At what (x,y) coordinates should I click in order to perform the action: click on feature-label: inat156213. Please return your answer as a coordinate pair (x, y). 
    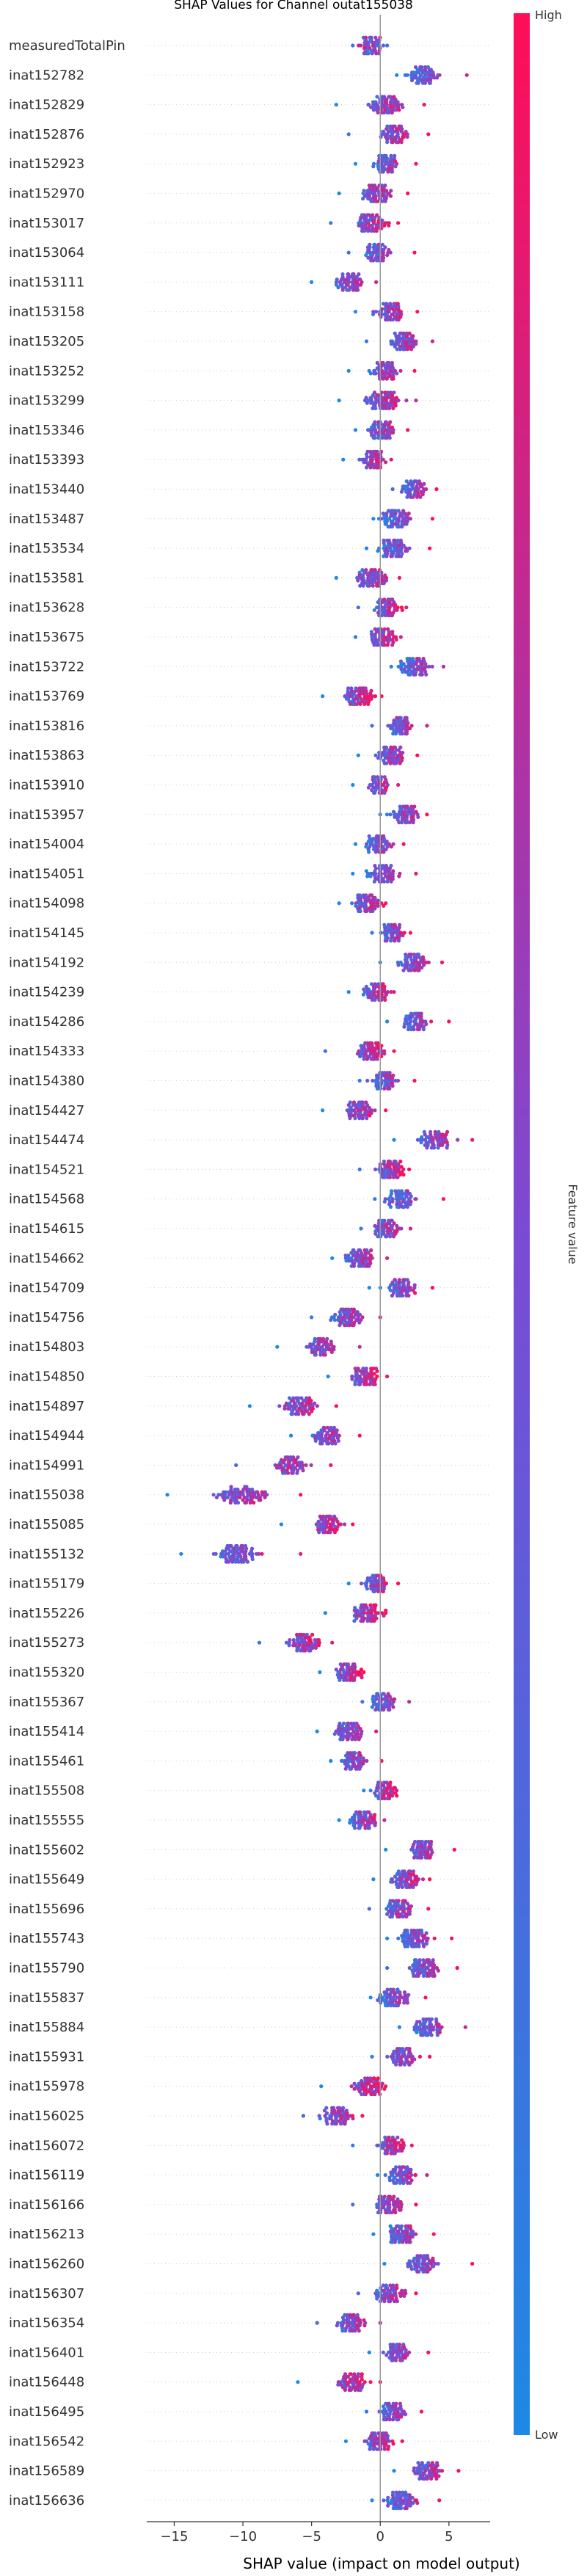
    Looking at the image, I should click on (46, 2234).